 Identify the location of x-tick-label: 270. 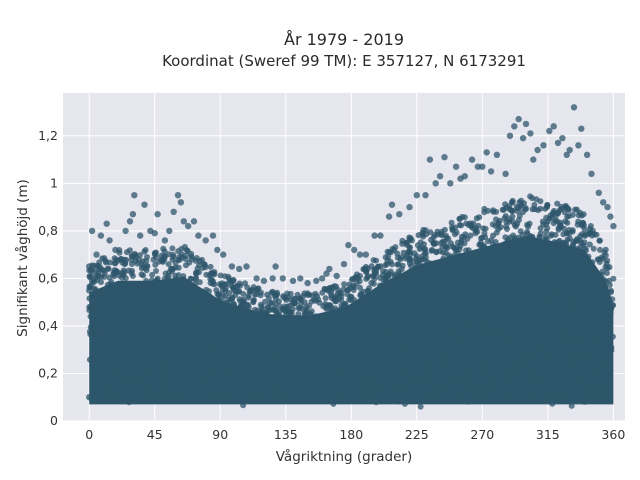
(482, 434).